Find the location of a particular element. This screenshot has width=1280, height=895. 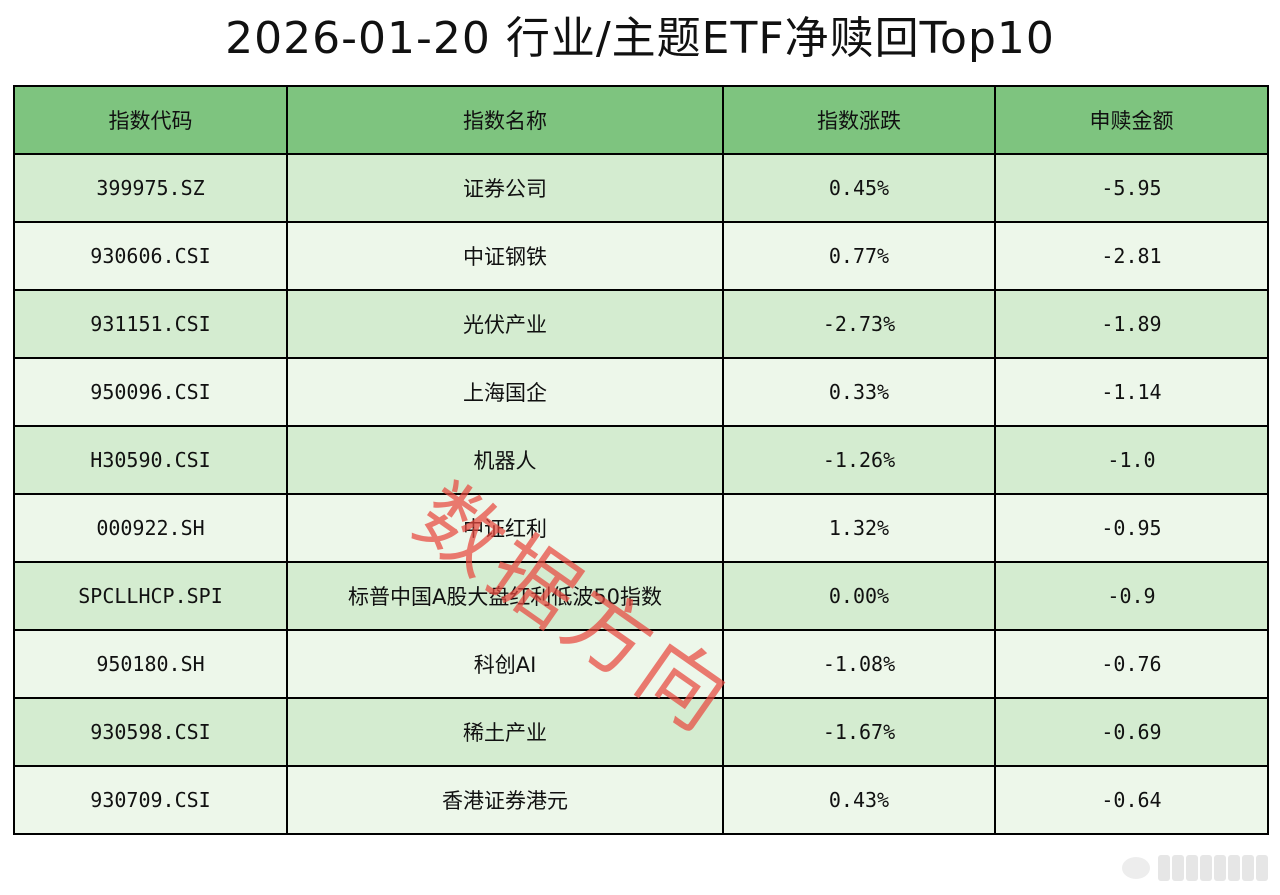

cell-flow-amount: -0.95 is located at coordinates (1131, 528).